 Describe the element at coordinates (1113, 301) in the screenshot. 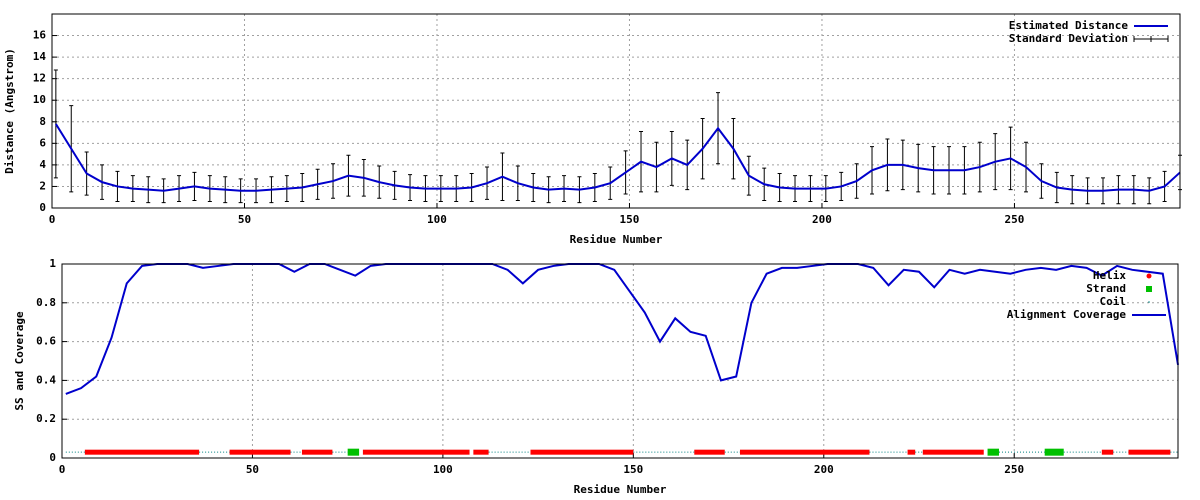

I see `legend-label: Coil` at that location.